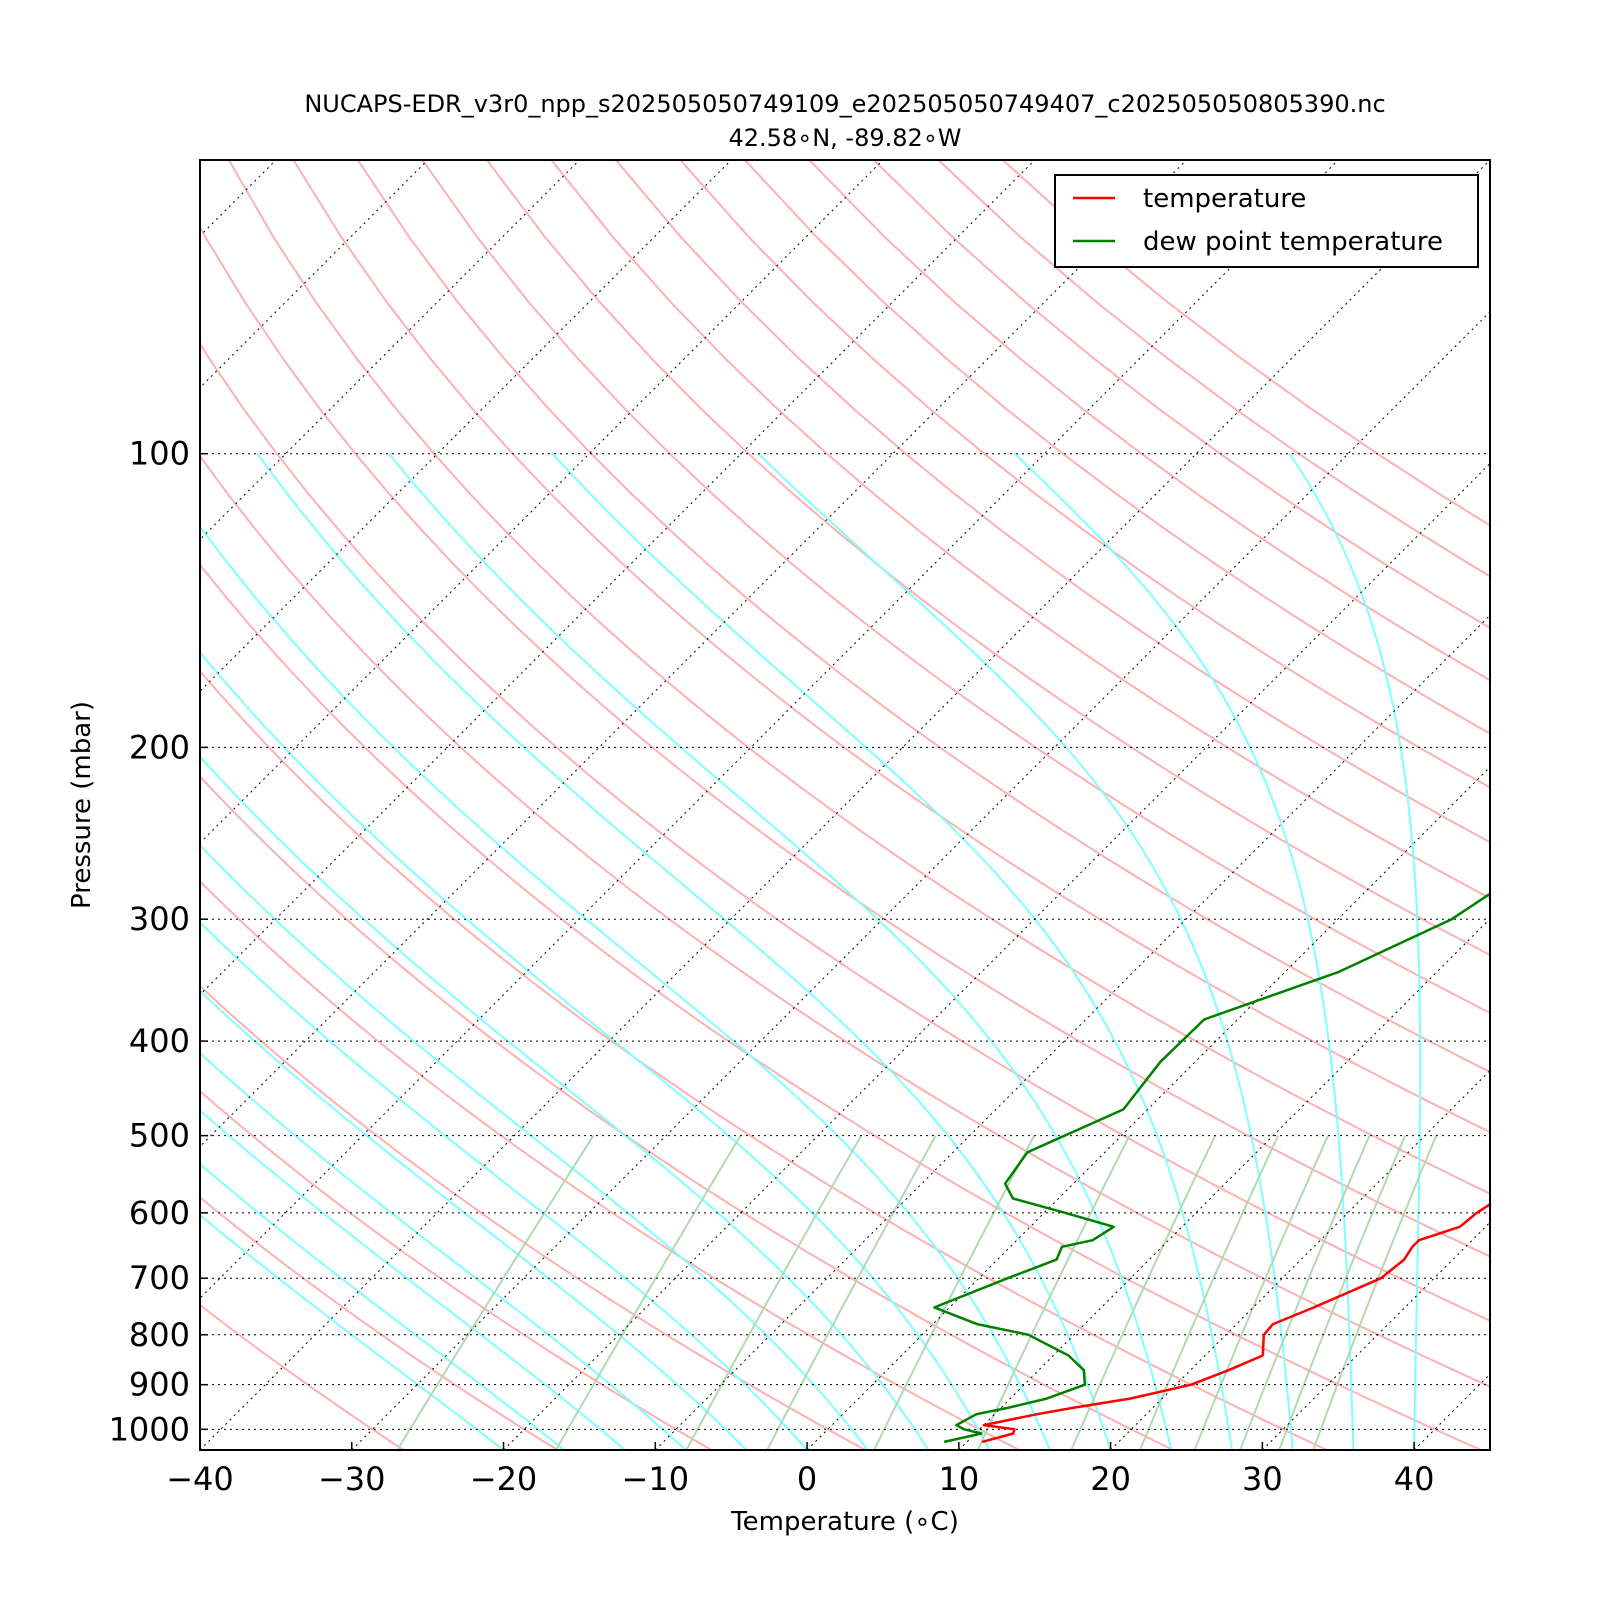 The height and width of the screenshot is (1600, 1600). What do you see at coordinates (200, 1479) in the screenshot?
I see `x-tick-label-0: −40` at bounding box center [200, 1479].